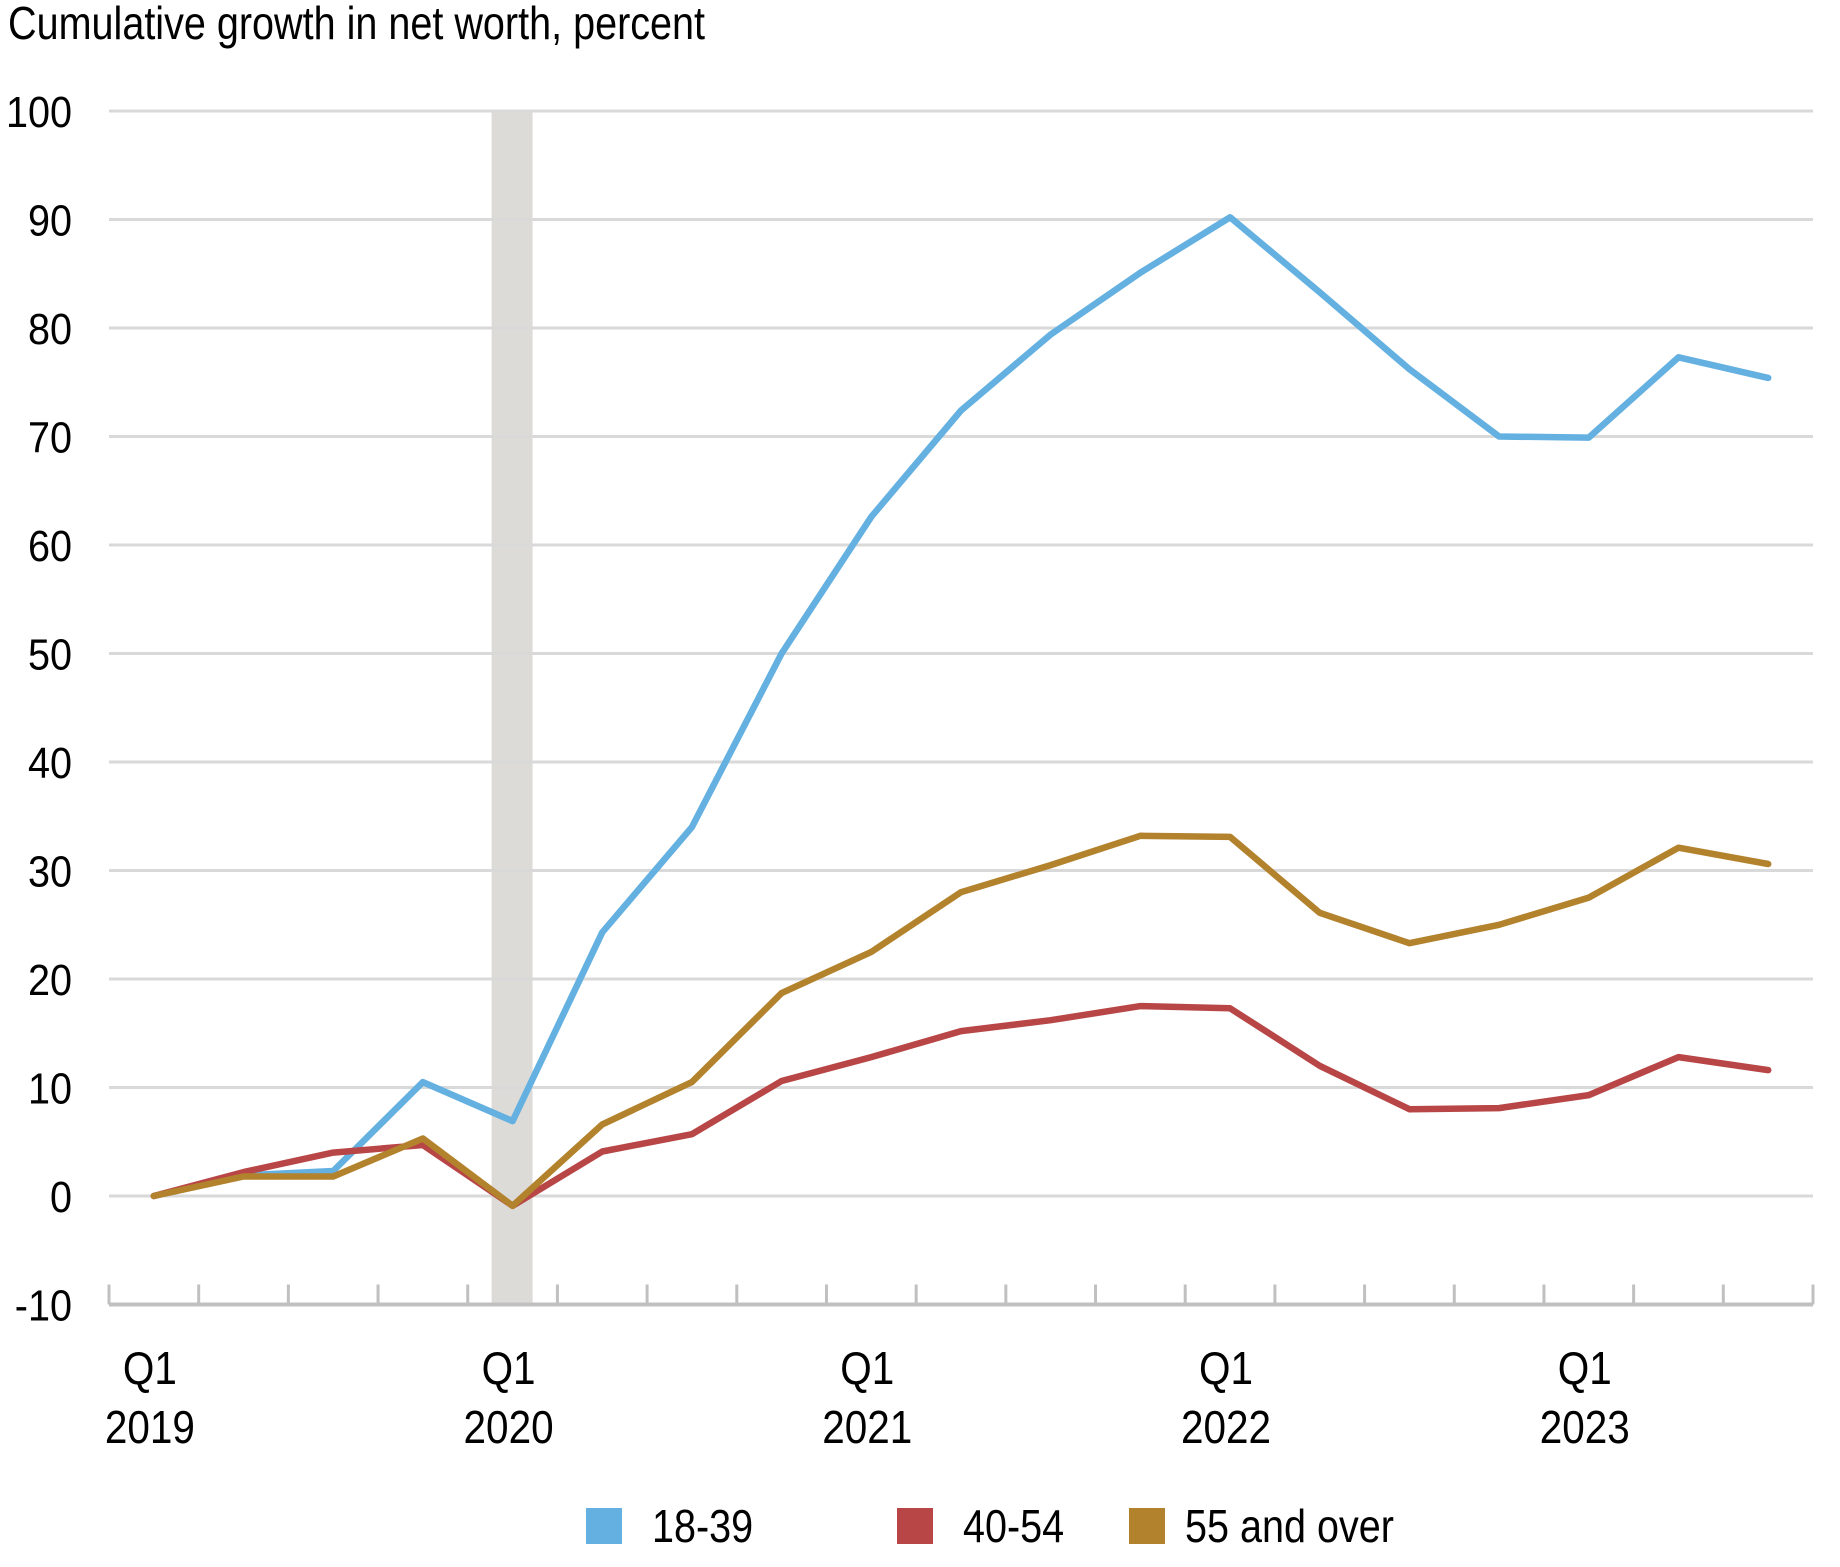 The image size is (1840, 1567). Describe the element at coordinates (50, 762) in the screenshot. I see `y-tick-label: 40` at that location.